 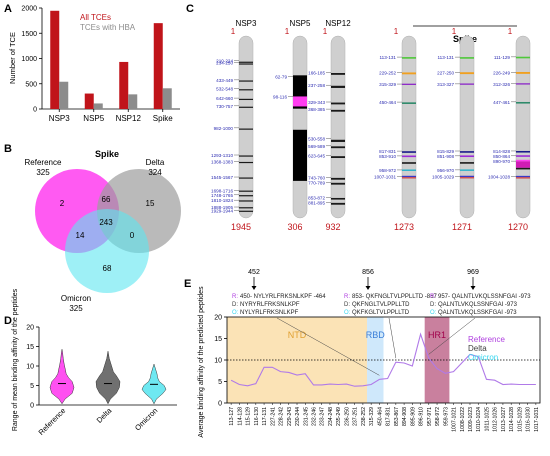 What do you see at coordinates (537, 419) in the screenshot?
I see `e-xtick-label: 1017-1031` at bounding box center [537, 419].